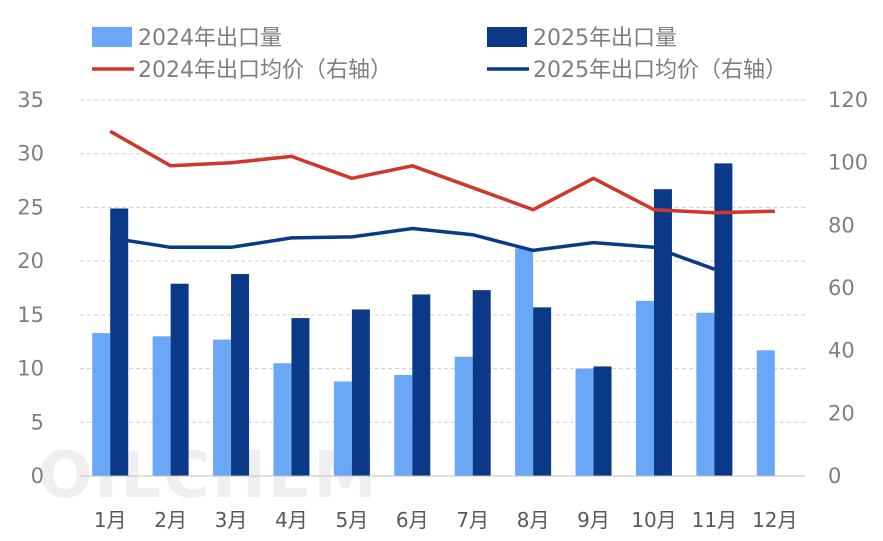 Image resolution: width=883 pixels, height=541 pixels. What do you see at coordinates (841, 351) in the screenshot?
I see `y-right-tick-label: 40` at bounding box center [841, 351].